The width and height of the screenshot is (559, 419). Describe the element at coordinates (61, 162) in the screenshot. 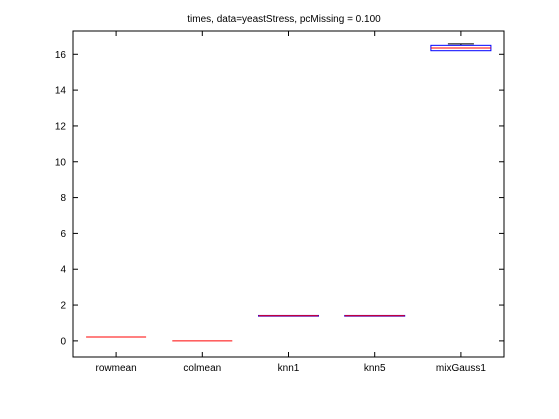

I see `y-tick-label: 10` at that location.